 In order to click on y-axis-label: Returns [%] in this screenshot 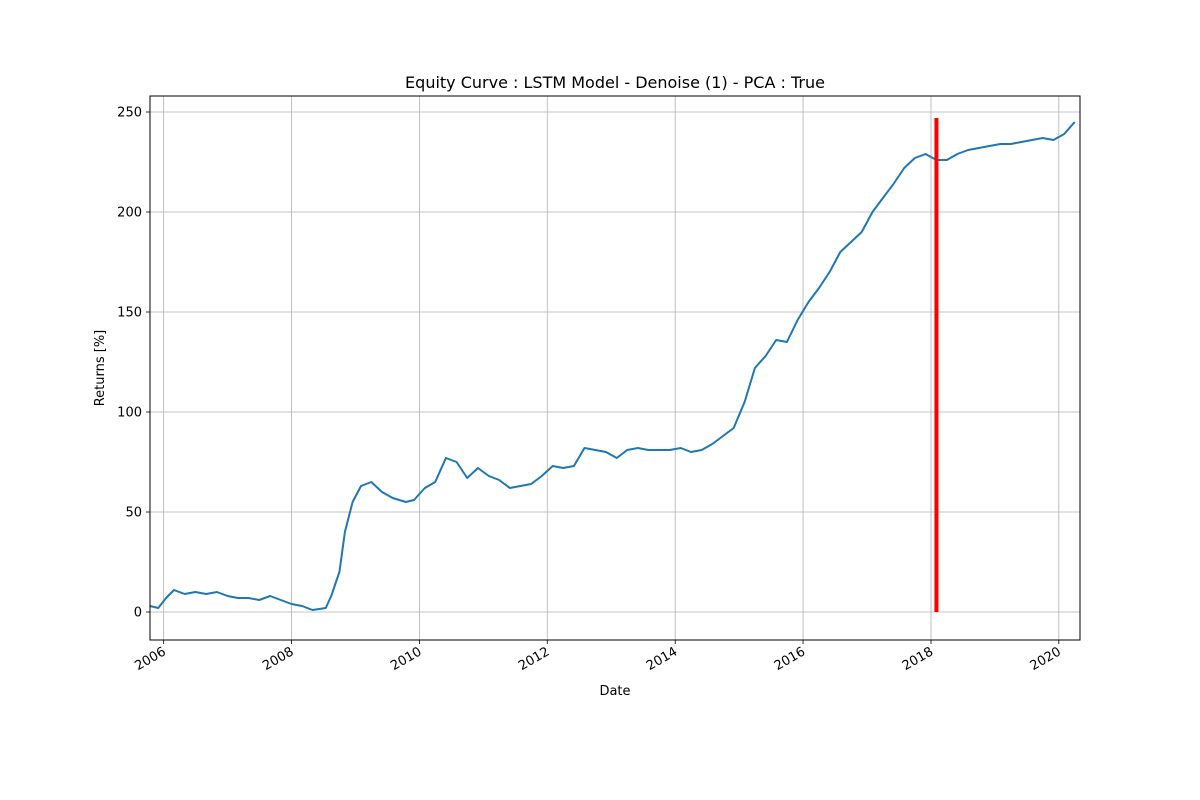, I will do `click(100, 368)`.